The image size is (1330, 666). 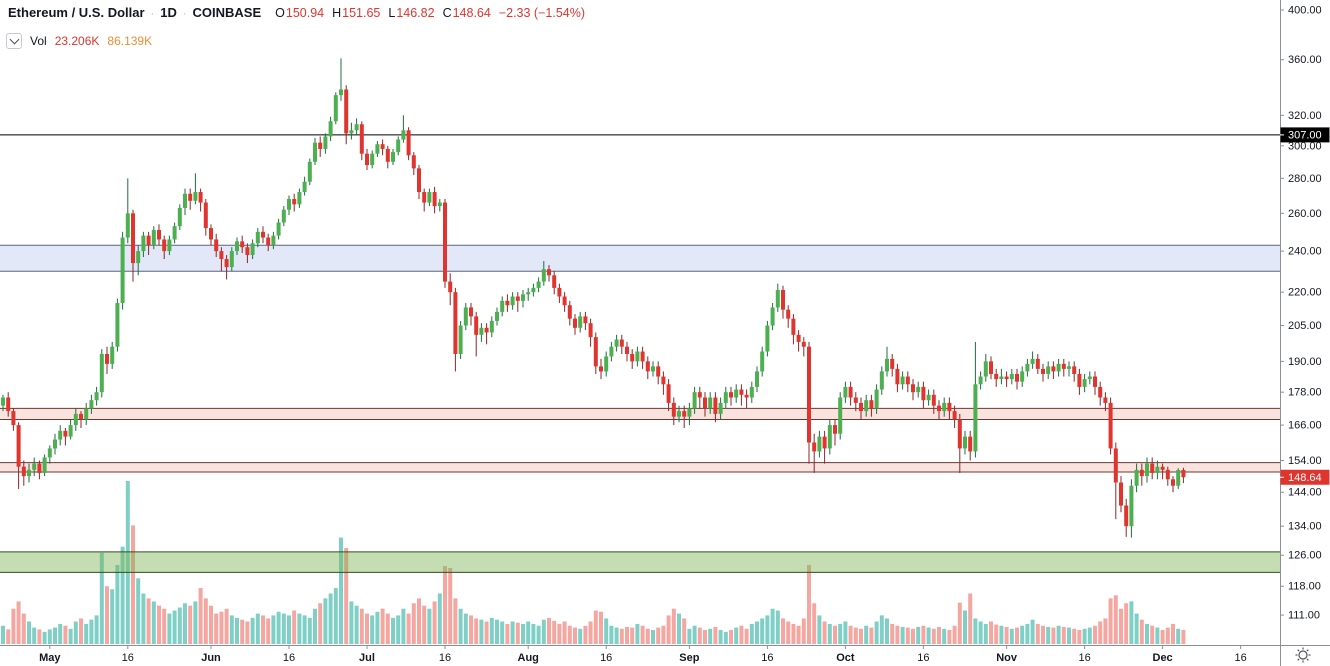 What do you see at coordinates (1305, 146) in the screenshot?
I see `price-tick-label: 300.00` at bounding box center [1305, 146].